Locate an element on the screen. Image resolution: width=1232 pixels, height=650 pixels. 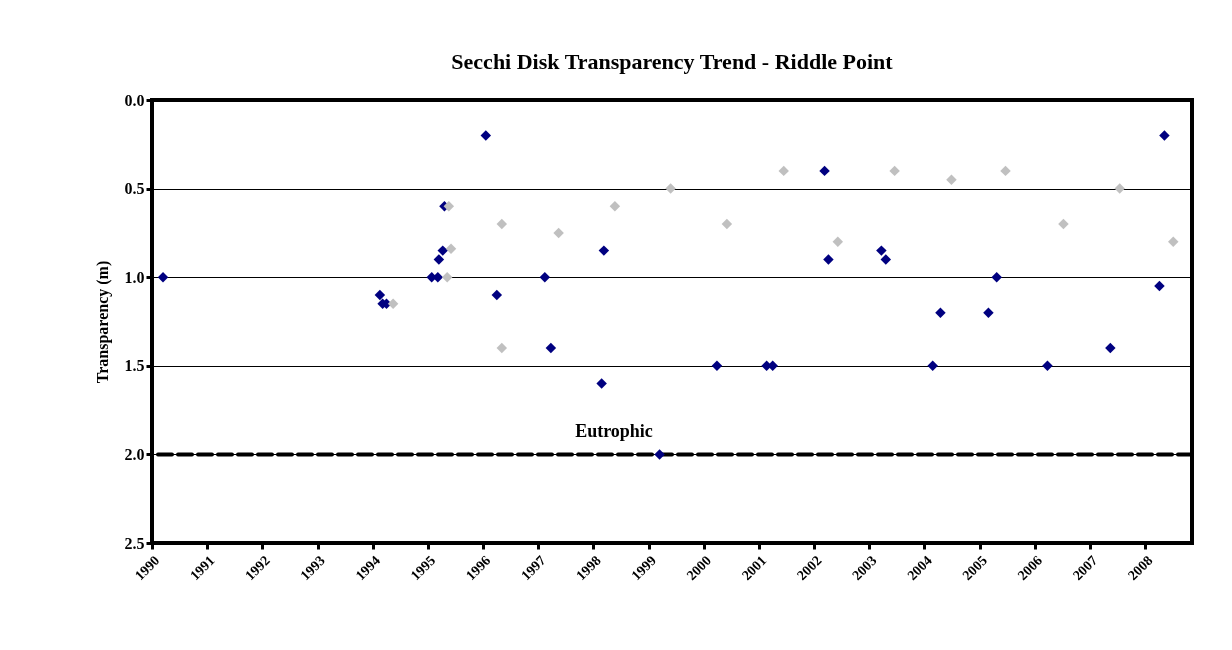
y-tick-label: 0.0 is located at coordinates (134, 100).